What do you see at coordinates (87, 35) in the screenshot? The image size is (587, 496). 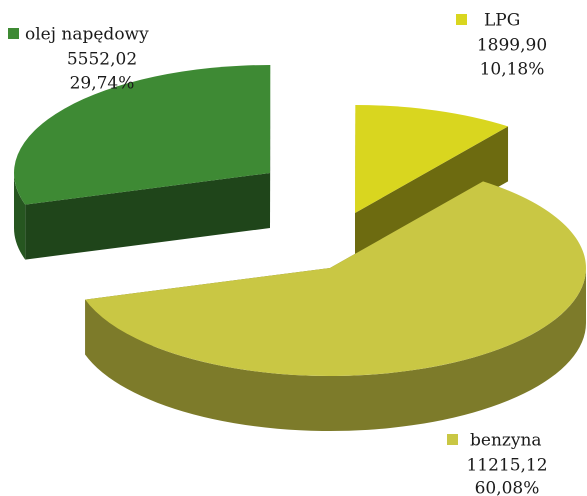 I see `legend-label: olej napędowy` at bounding box center [87, 35].